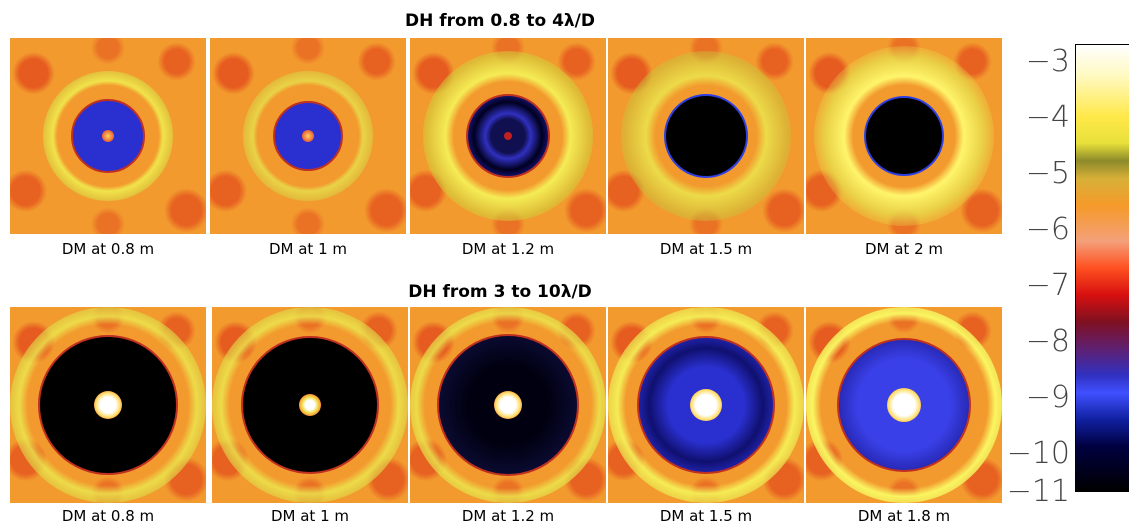 The height and width of the screenshot is (525, 1129). Describe the element at coordinates (108, 516) in the screenshot. I see `caption-bottom-1: DM at 0.8 m` at that location.